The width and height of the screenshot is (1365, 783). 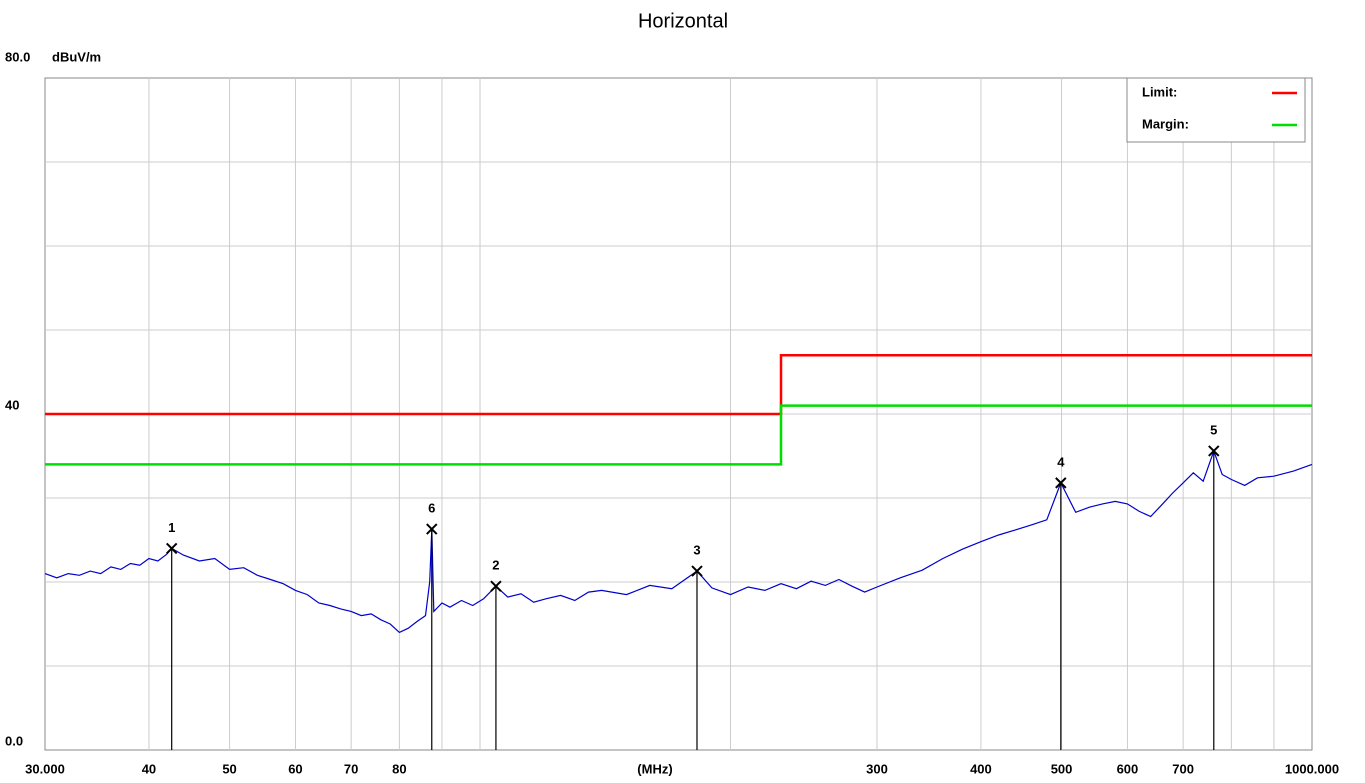 I want to click on marker-label: 3, so click(x=696, y=550).